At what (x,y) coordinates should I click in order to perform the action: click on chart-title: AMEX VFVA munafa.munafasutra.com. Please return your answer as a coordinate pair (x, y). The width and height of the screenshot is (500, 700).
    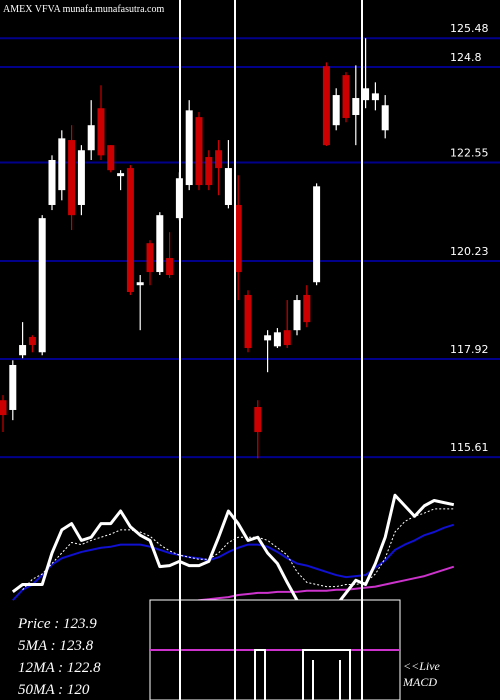
    Looking at the image, I should click on (83, 9).